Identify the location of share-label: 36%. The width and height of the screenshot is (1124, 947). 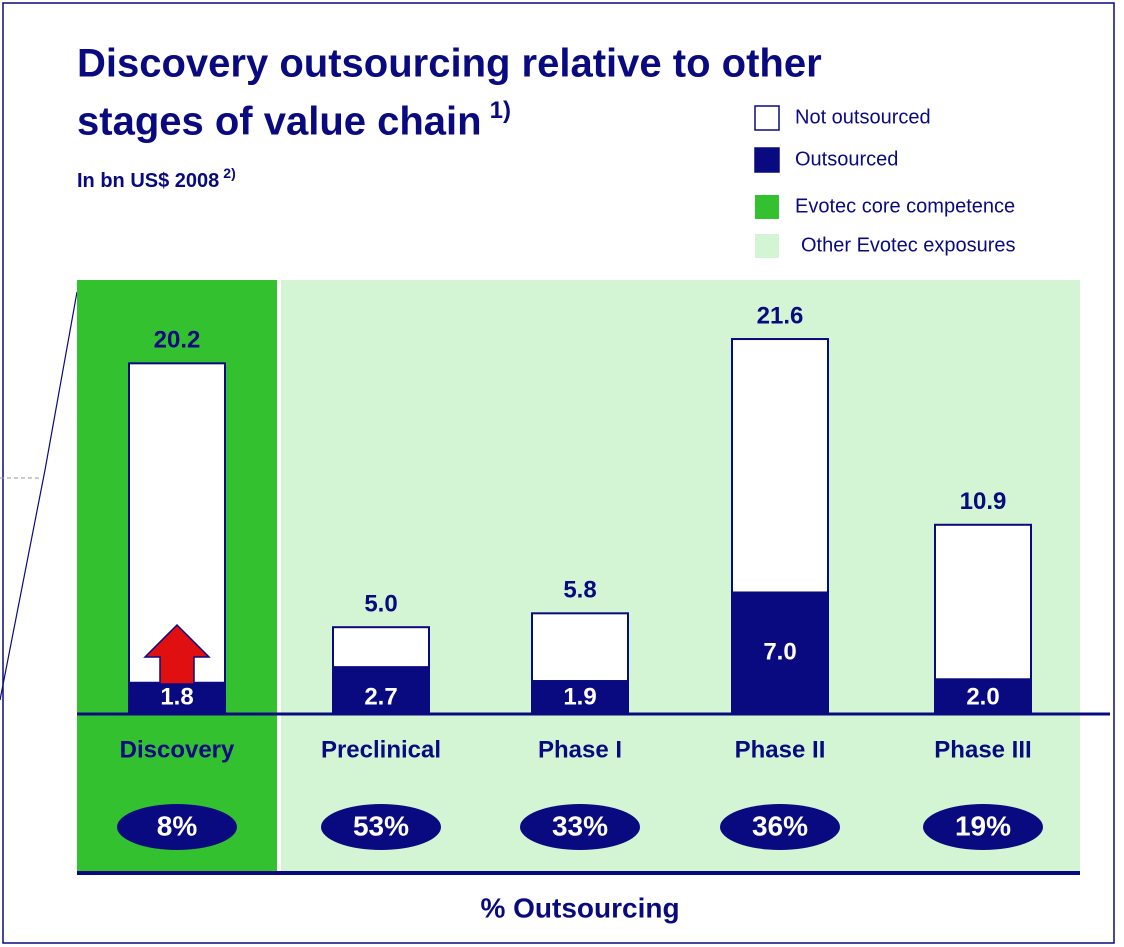
(780, 825).